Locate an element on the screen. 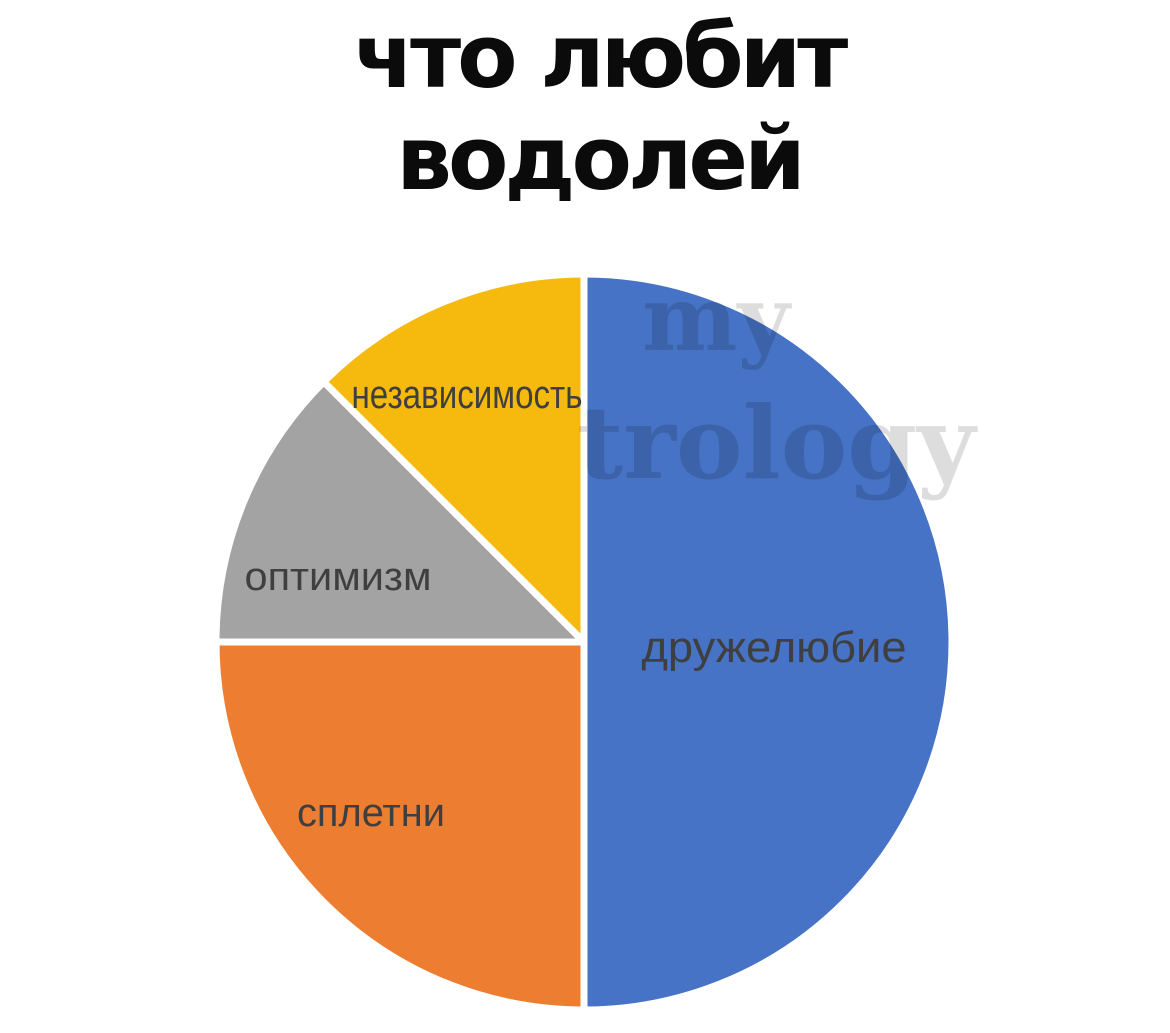  slice-label: сплетни is located at coordinates (371, 813).